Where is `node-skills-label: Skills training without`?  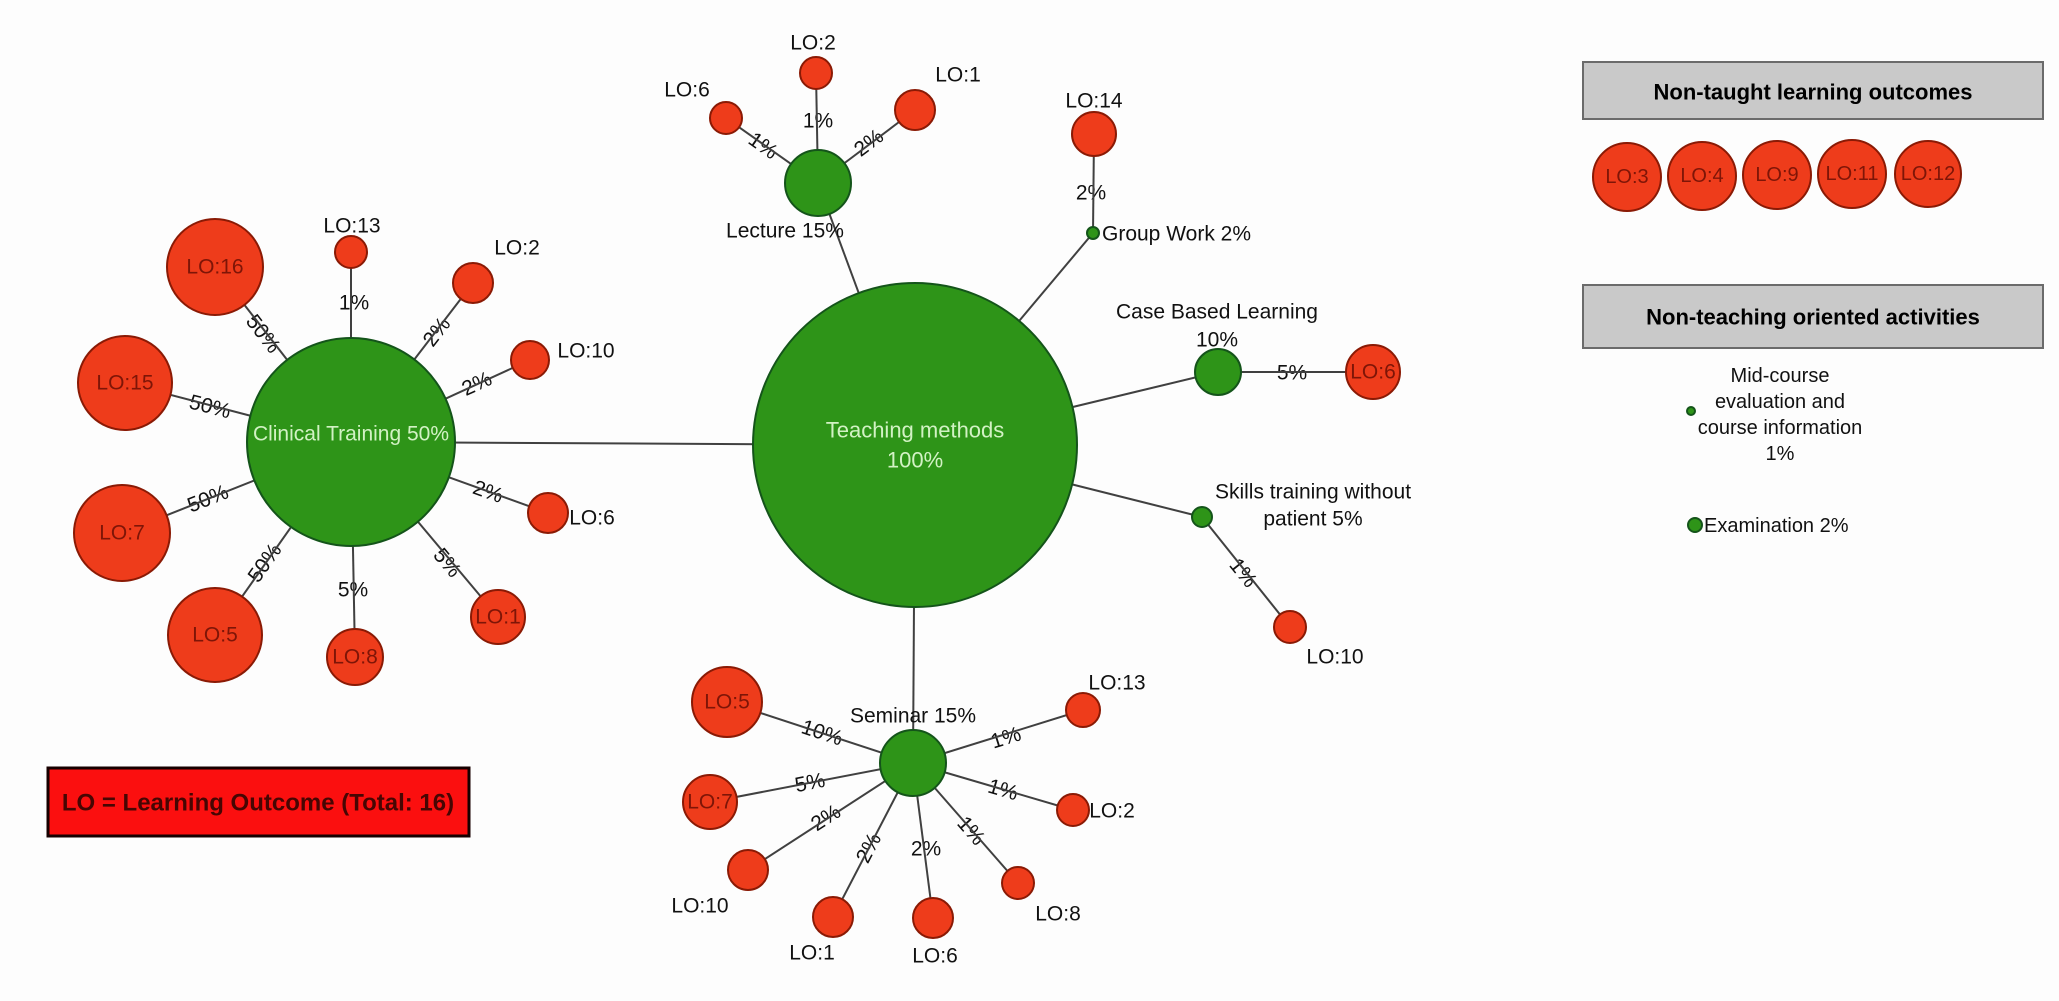 node-skills-label: Skills training without is located at coordinates (1313, 492).